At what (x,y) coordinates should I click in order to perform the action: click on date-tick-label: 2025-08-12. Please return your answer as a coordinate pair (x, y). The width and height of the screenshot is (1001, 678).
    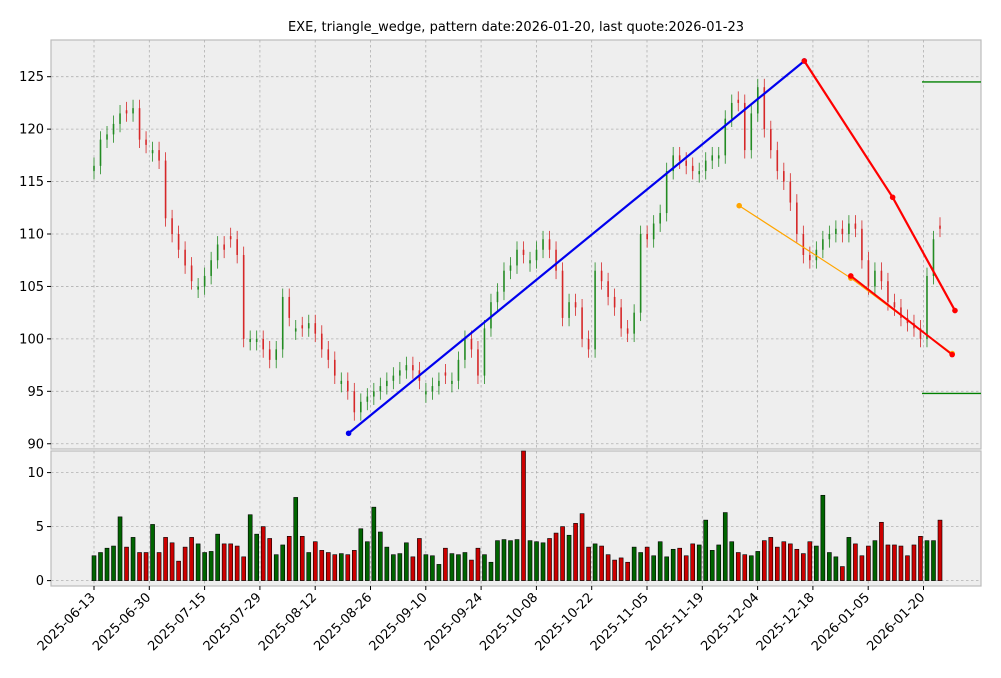
    Looking at the image, I should click on (288, 622).